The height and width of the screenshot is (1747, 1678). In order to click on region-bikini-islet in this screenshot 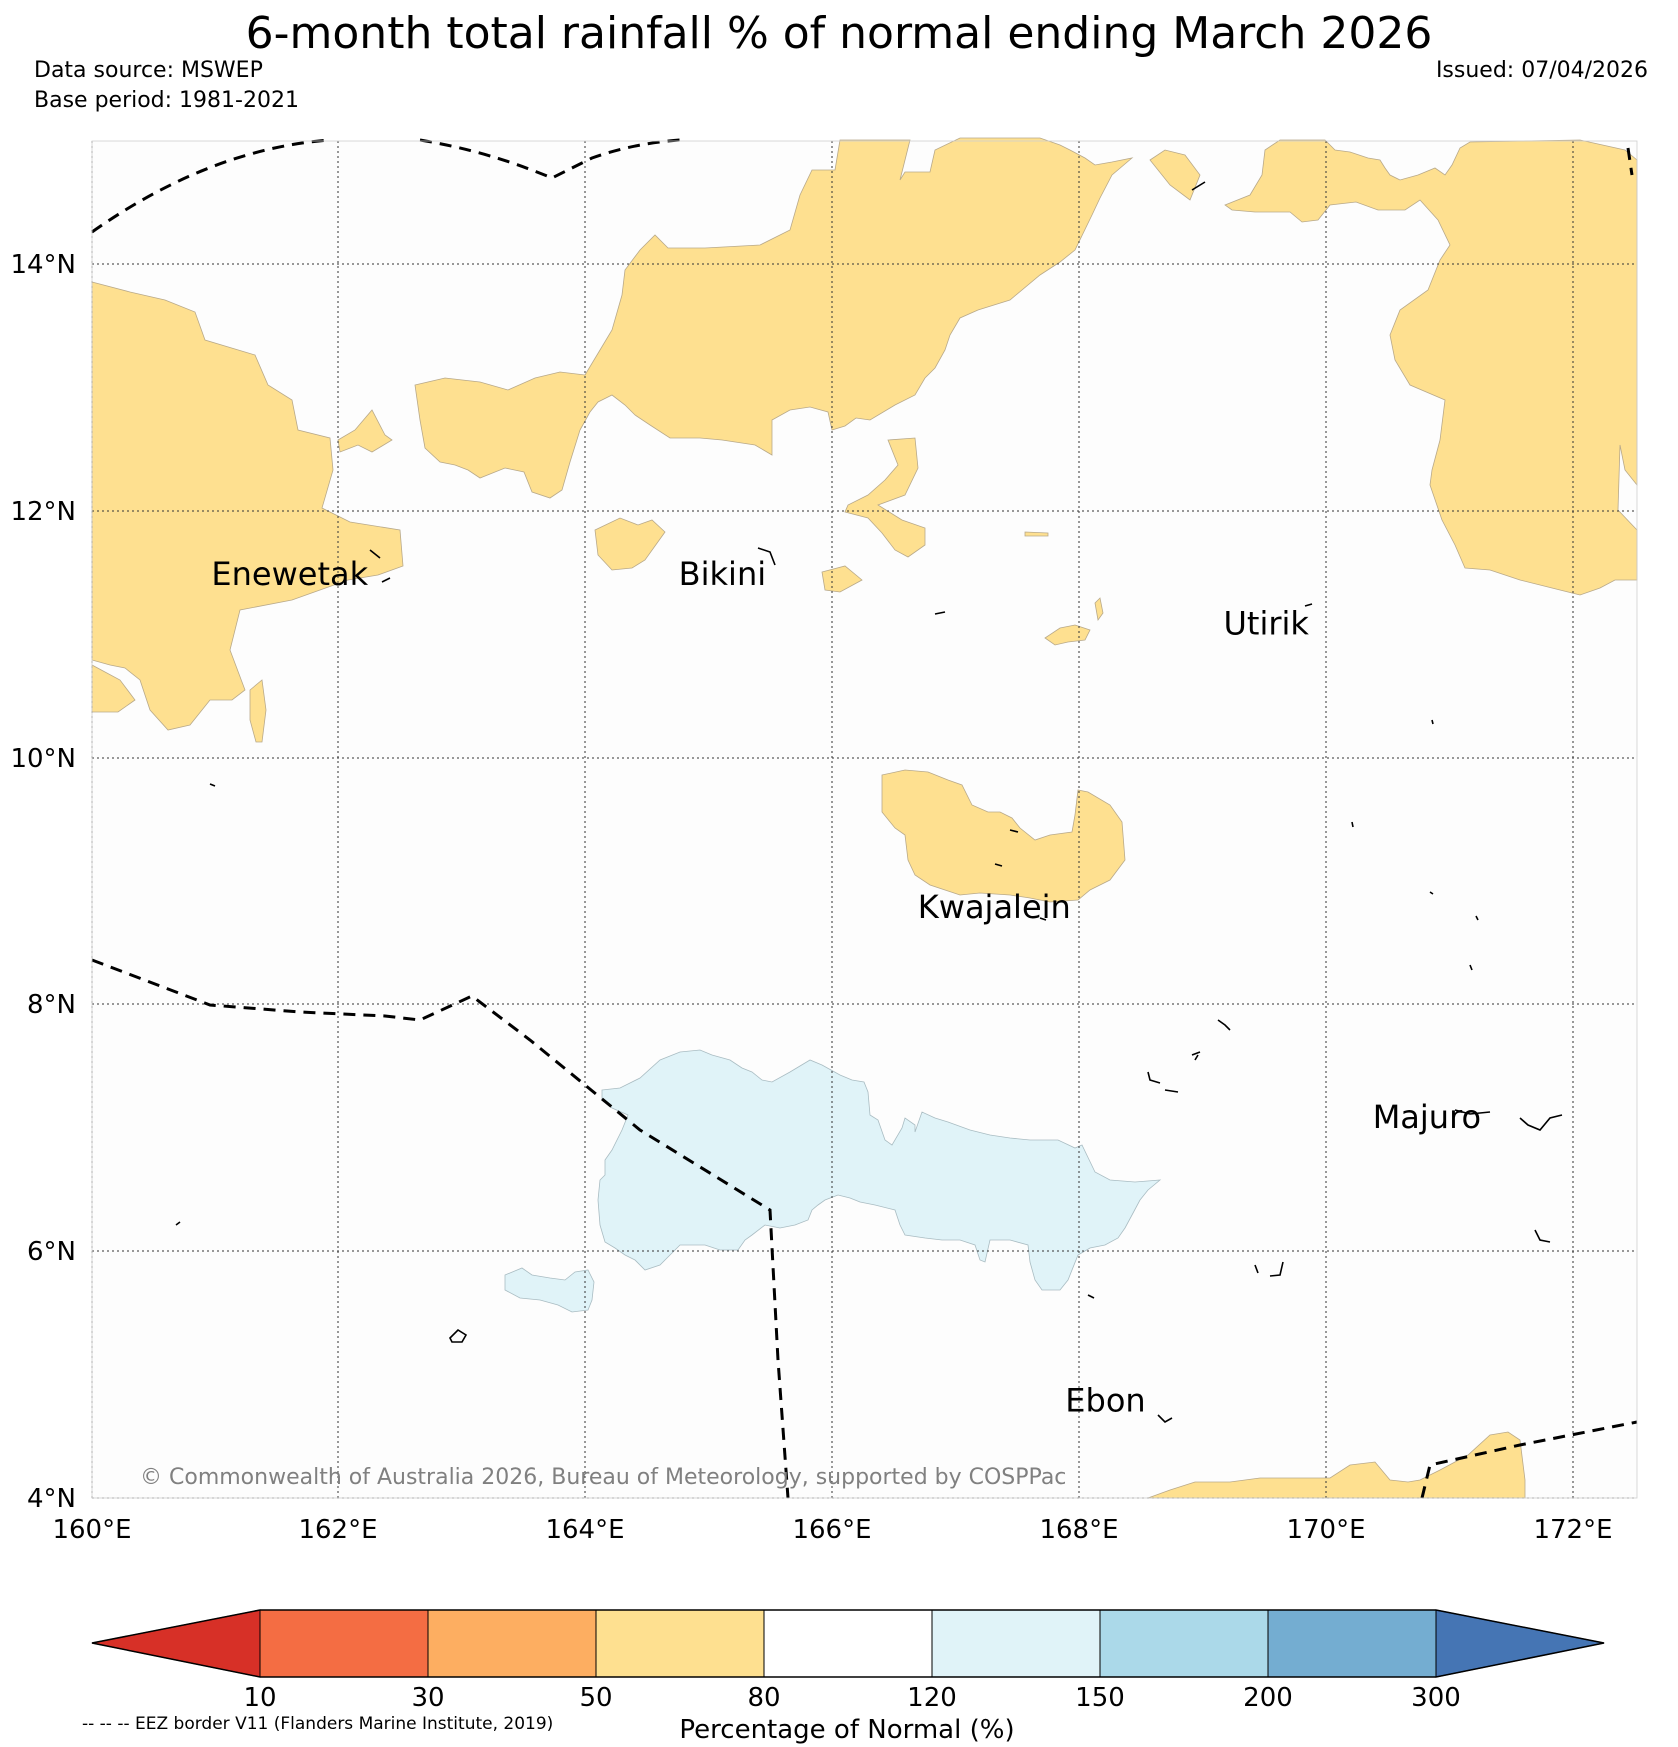, I will do `click(630, 544)`.